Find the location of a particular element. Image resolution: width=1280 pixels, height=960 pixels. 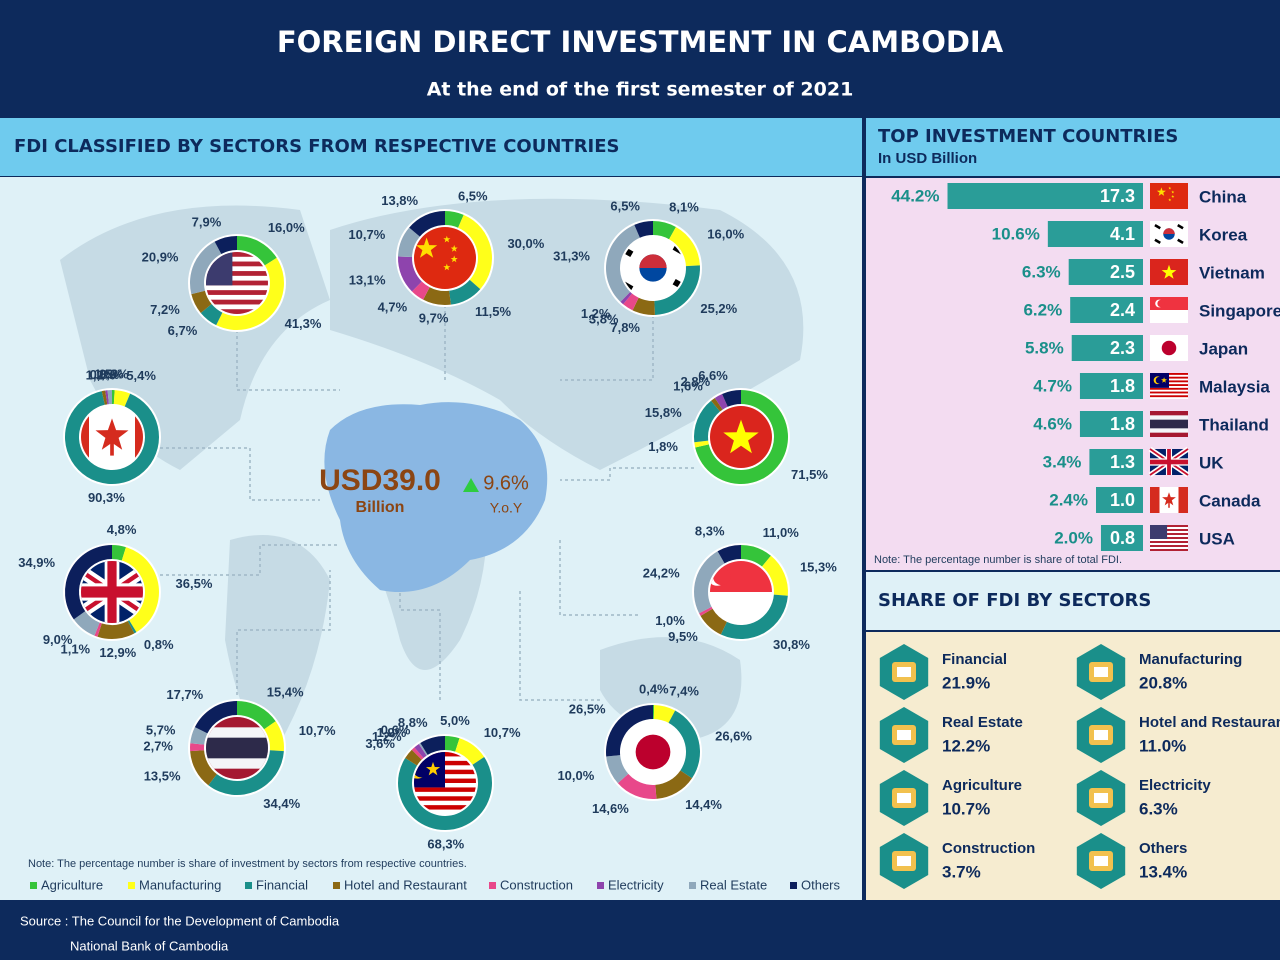

data-label: 10,7% is located at coordinates (317, 730).